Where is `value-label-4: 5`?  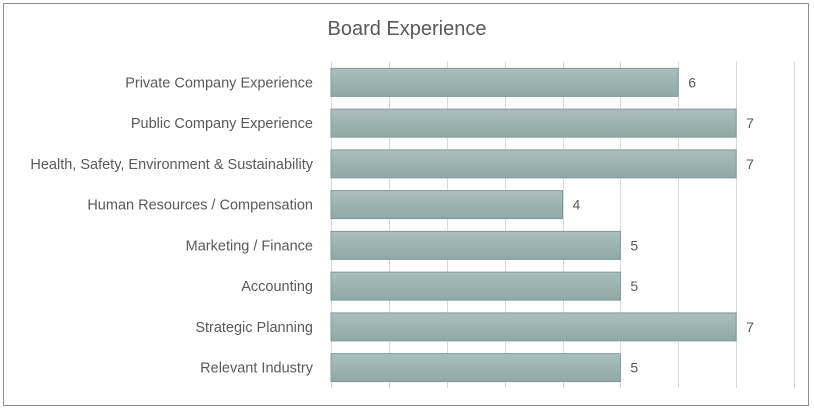 value-label-4: 5 is located at coordinates (634, 245).